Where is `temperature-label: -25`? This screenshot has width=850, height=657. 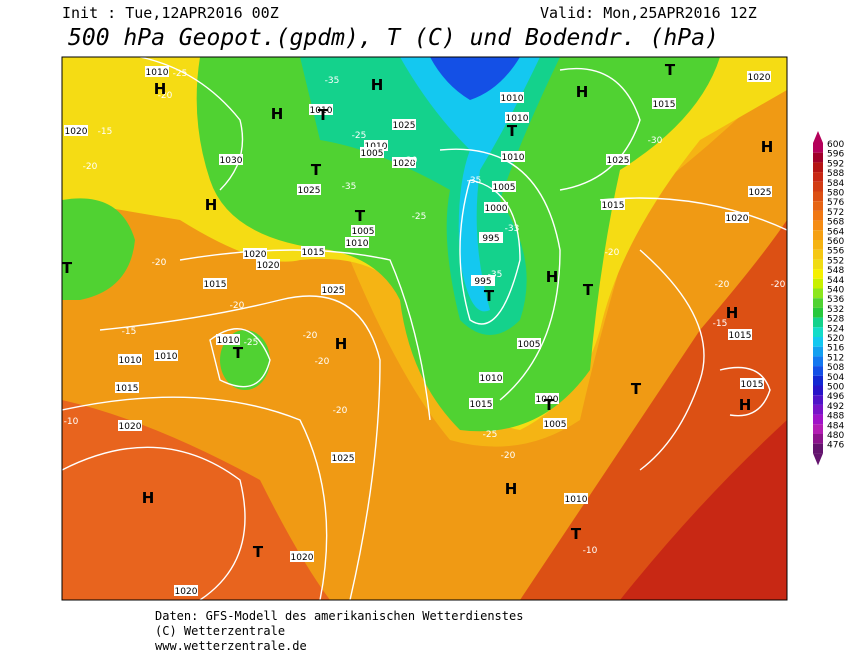 temperature-label: -25 is located at coordinates (359, 136).